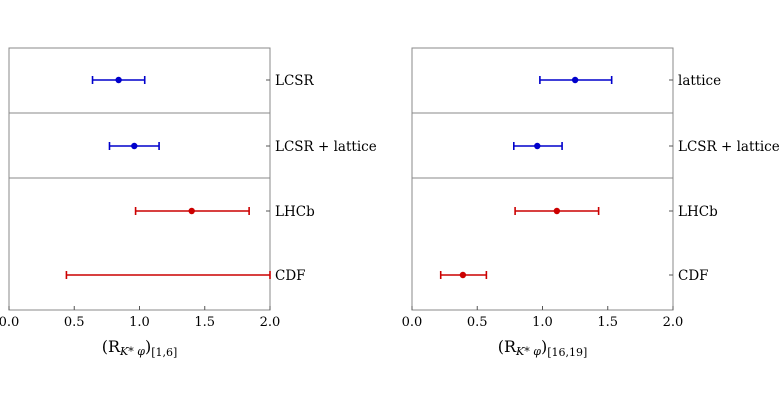 This screenshot has height=407, width=781. Describe the element at coordinates (295, 81) in the screenshot. I see `row-label: LCSR` at that location.